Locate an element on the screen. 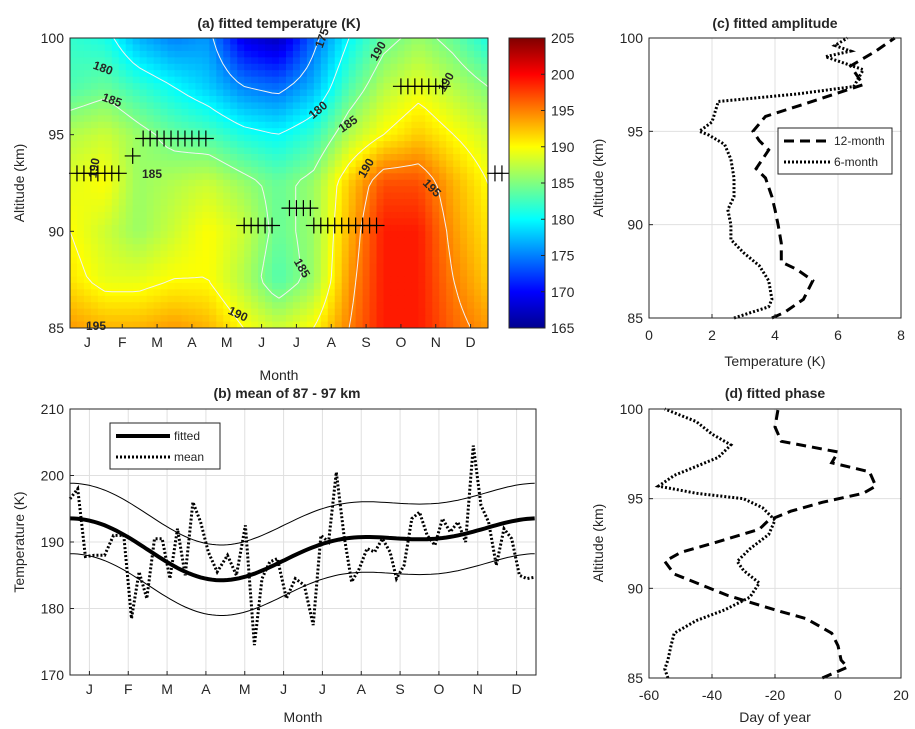  x-tick-label: N is located at coordinates (436, 342).